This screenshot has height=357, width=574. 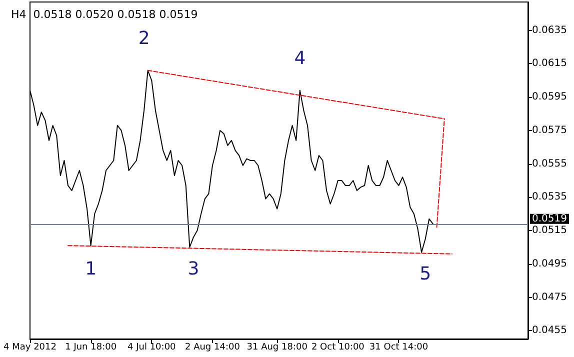 What do you see at coordinates (91, 347) in the screenshot?
I see `x-tick-label: 1 Jun 18:00` at bounding box center [91, 347].